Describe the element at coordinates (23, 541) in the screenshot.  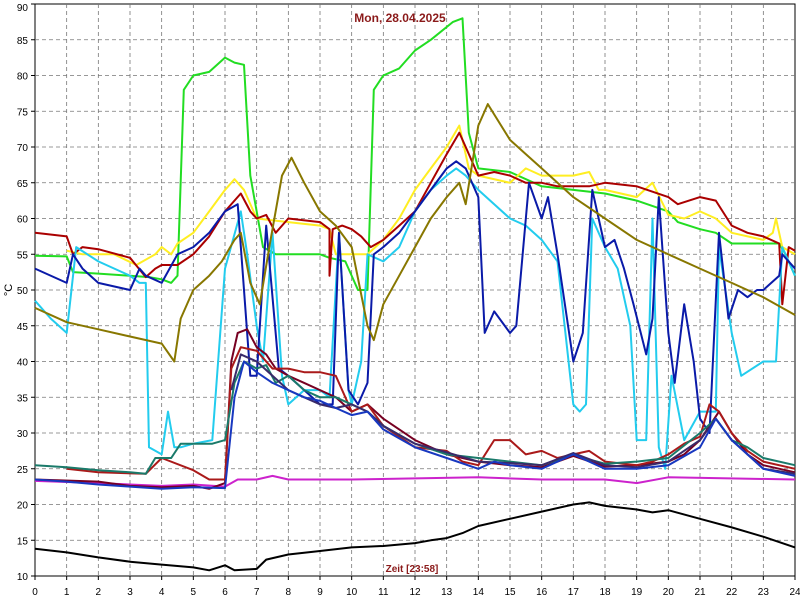
I see `y-tick-label: 15` at that location.